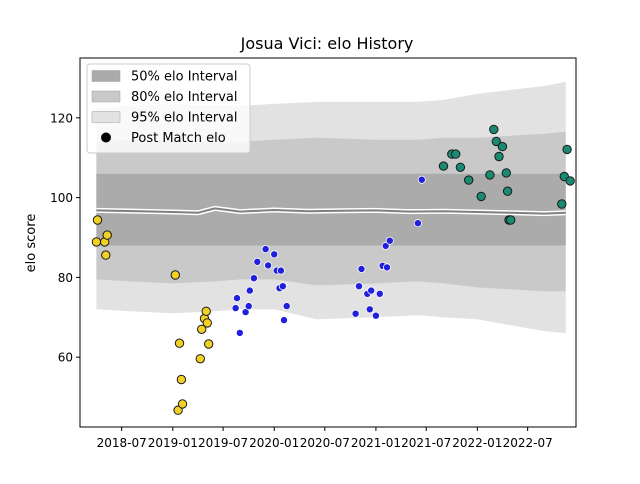  I want to click on legend-box, so click(168, 108).